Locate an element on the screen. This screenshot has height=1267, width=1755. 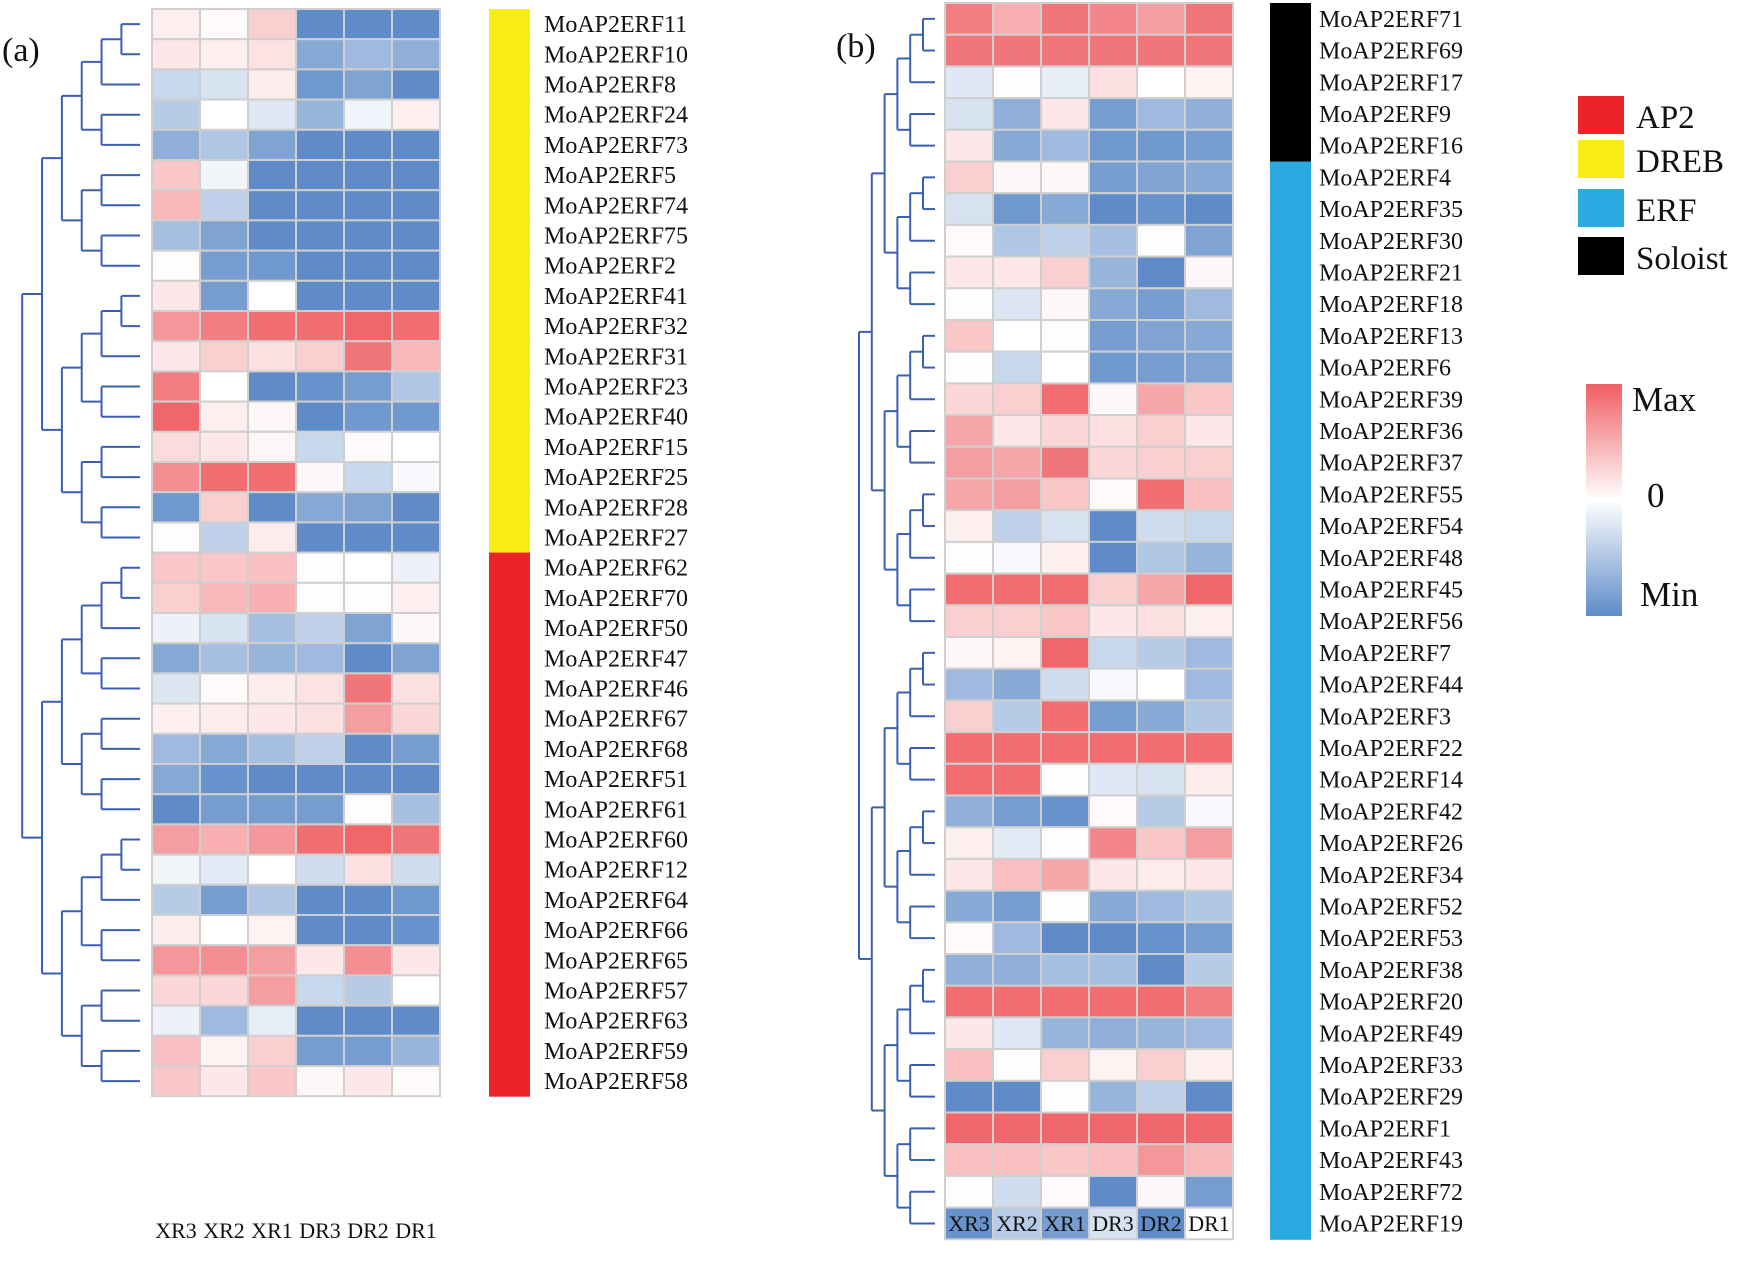
row-label: MoAP2ERF2 is located at coordinates (610, 267).